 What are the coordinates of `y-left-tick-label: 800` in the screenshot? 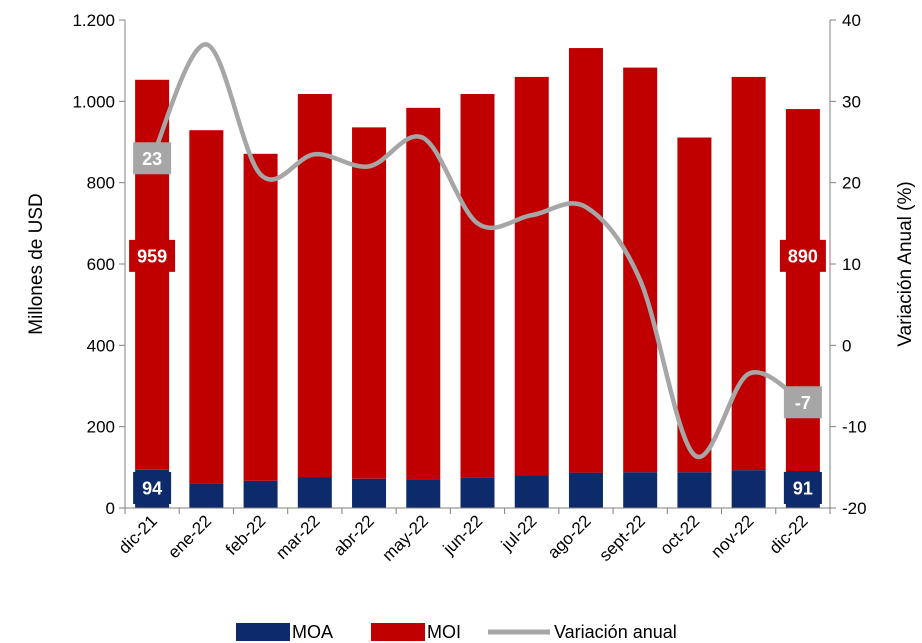 It's located at (101, 183).